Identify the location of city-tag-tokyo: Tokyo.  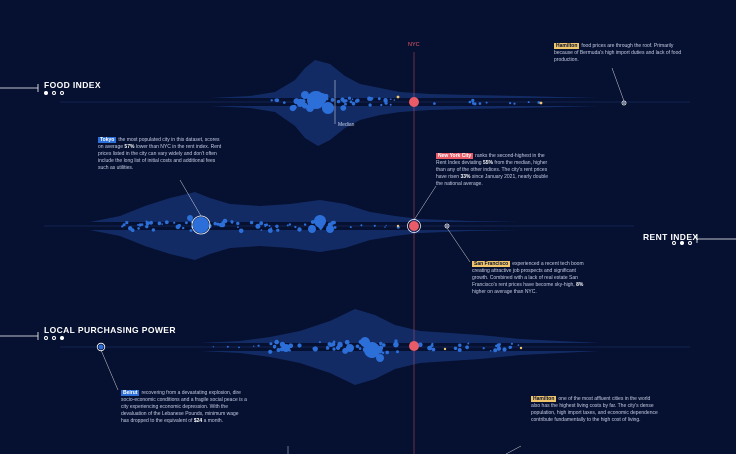
(107, 140).